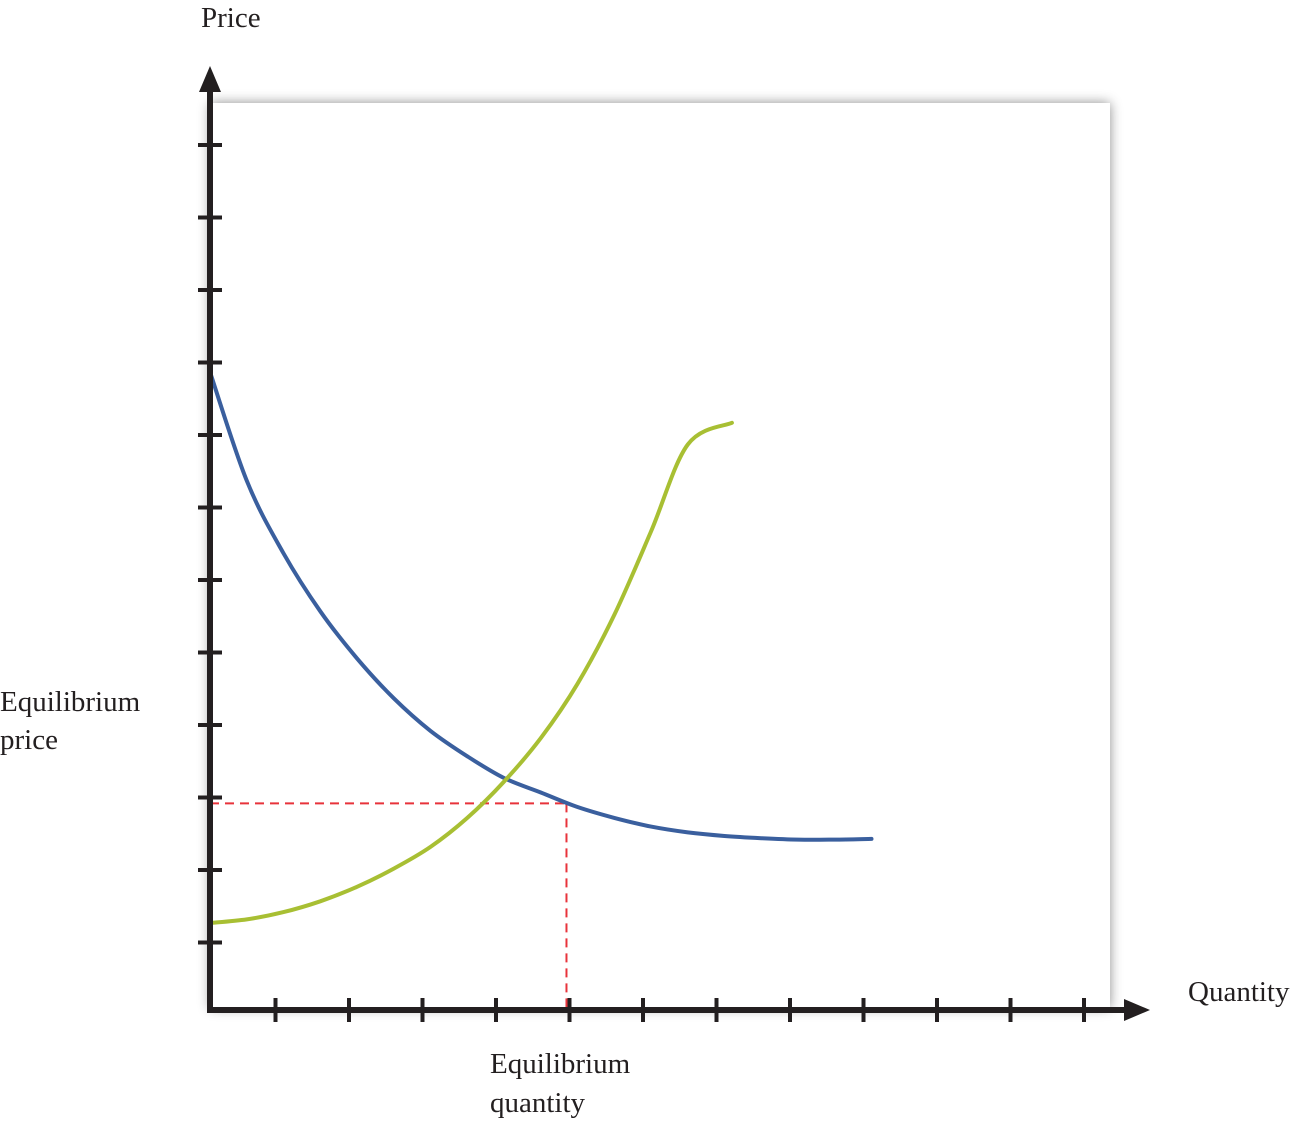  Describe the element at coordinates (1239, 992) in the screenshot. I see `x-axis-label: Quantity` at that location.